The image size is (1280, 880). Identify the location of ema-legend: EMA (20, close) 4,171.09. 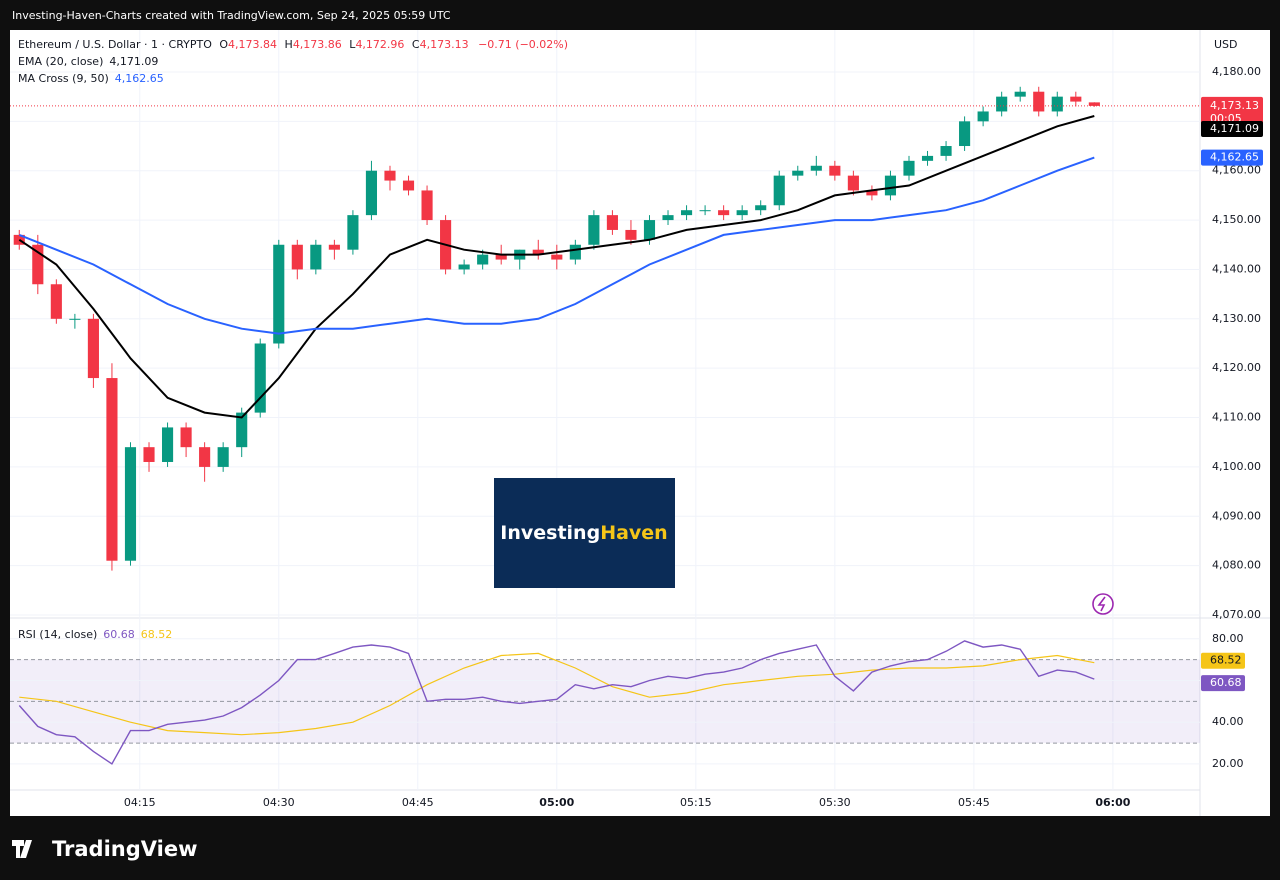
(88, 61).